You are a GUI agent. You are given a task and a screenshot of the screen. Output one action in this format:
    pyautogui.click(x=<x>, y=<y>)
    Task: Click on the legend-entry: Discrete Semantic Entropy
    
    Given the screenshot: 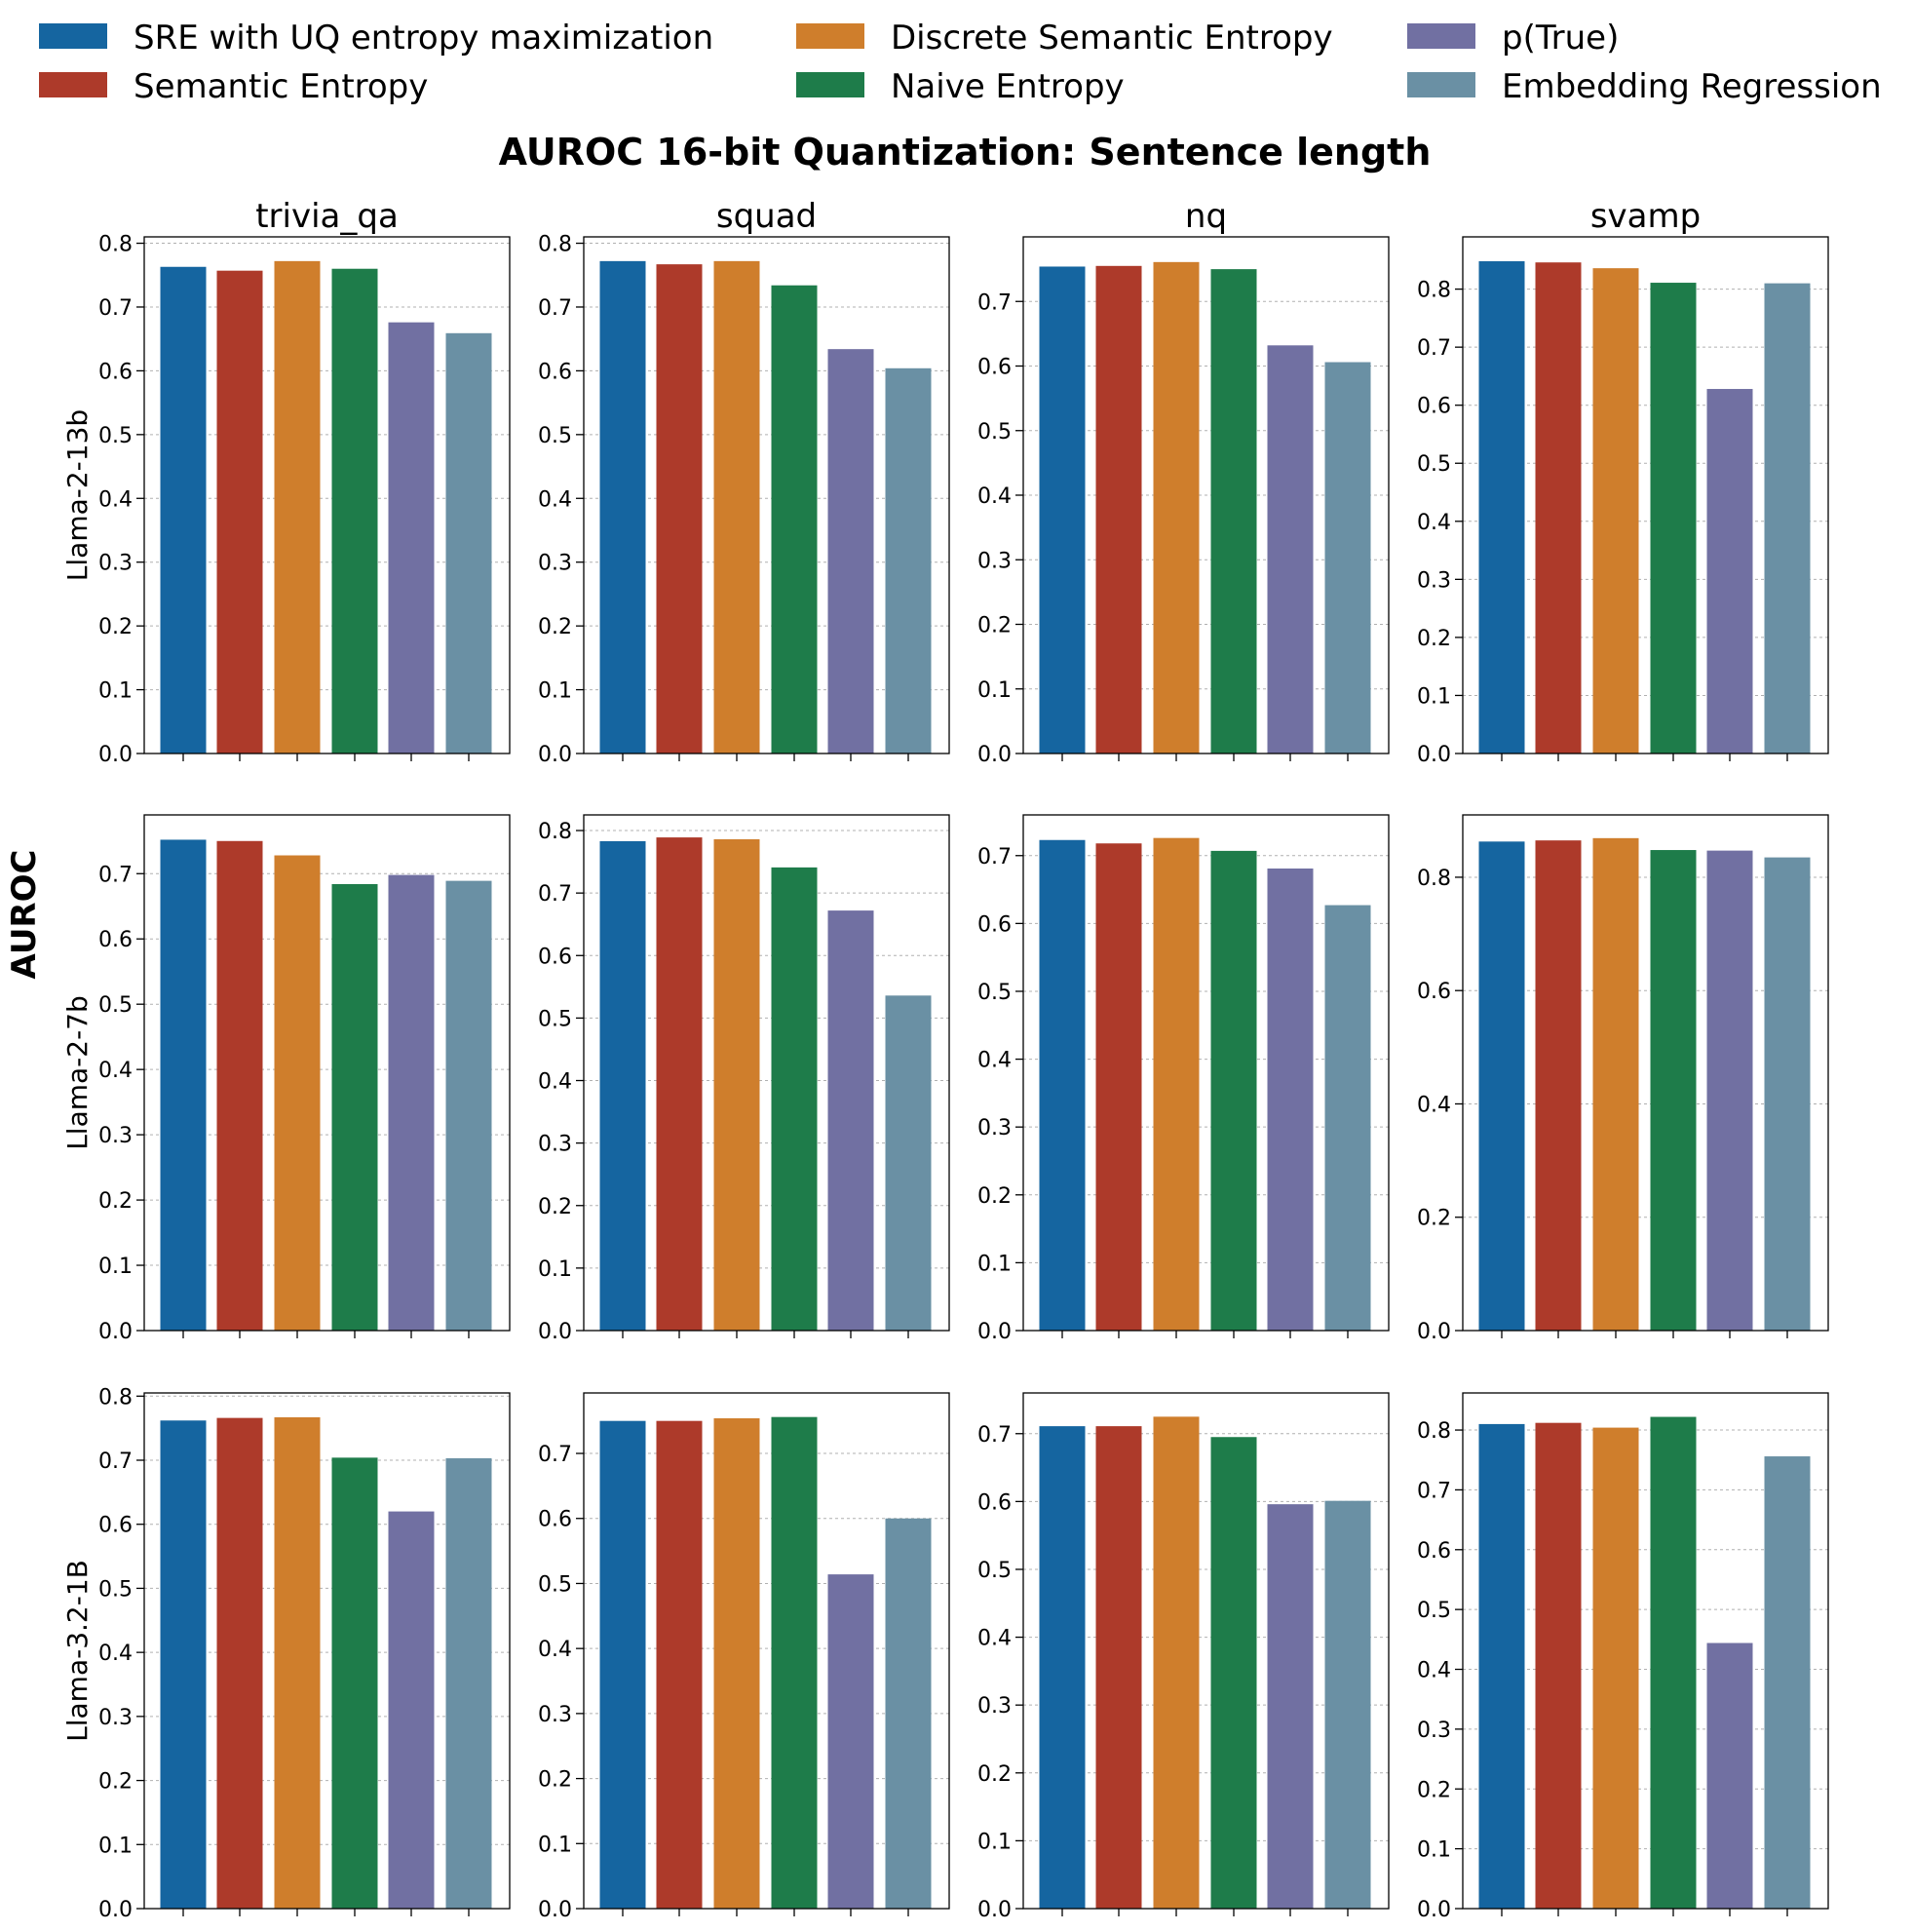 What is the action you would take?
    pyautogui.click(x=1064, y=38)
    